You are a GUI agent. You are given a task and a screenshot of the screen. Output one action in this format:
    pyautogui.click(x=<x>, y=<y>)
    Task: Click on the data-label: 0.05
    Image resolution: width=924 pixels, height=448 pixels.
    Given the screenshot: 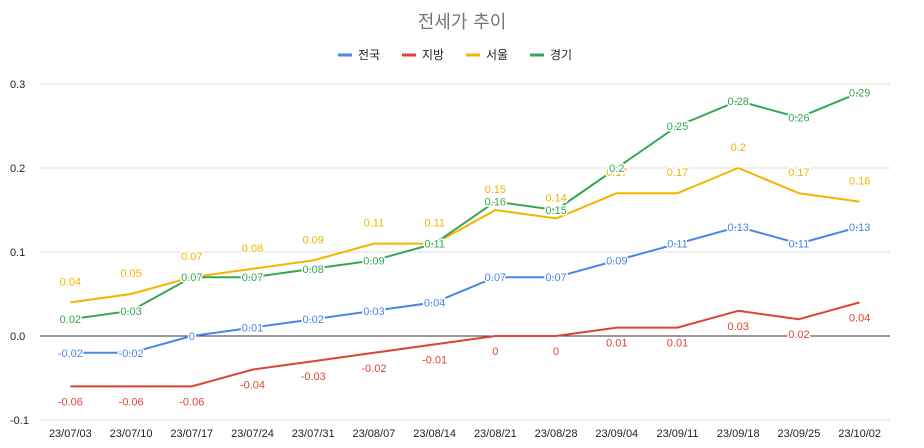 What is the action you would take?
    pyautogui.click(x=130, y=274)
    